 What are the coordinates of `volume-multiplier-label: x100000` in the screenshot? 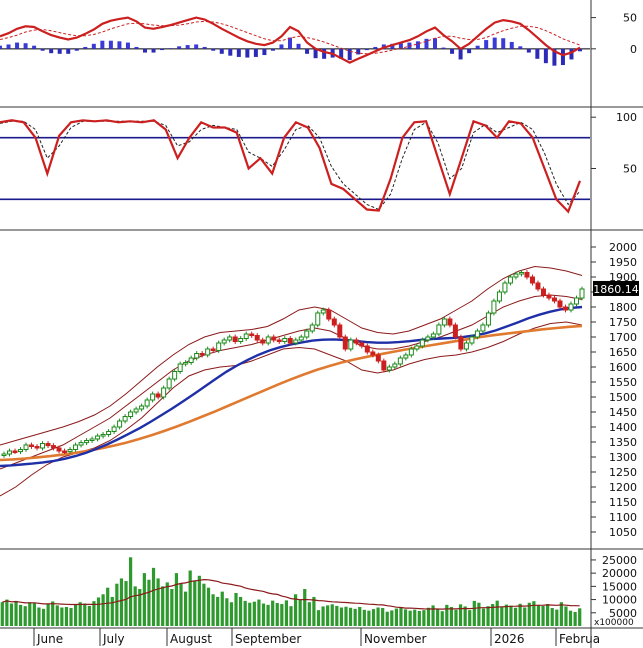 It's located at (614, 623).